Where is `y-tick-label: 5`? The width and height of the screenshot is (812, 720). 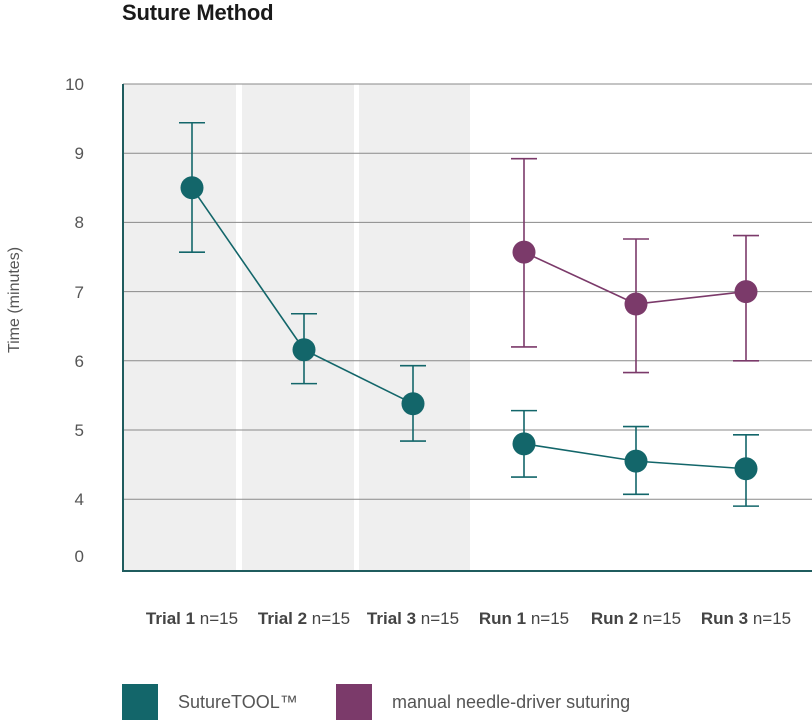
y-tick-label: 5 is located at coordinates (79, 430).